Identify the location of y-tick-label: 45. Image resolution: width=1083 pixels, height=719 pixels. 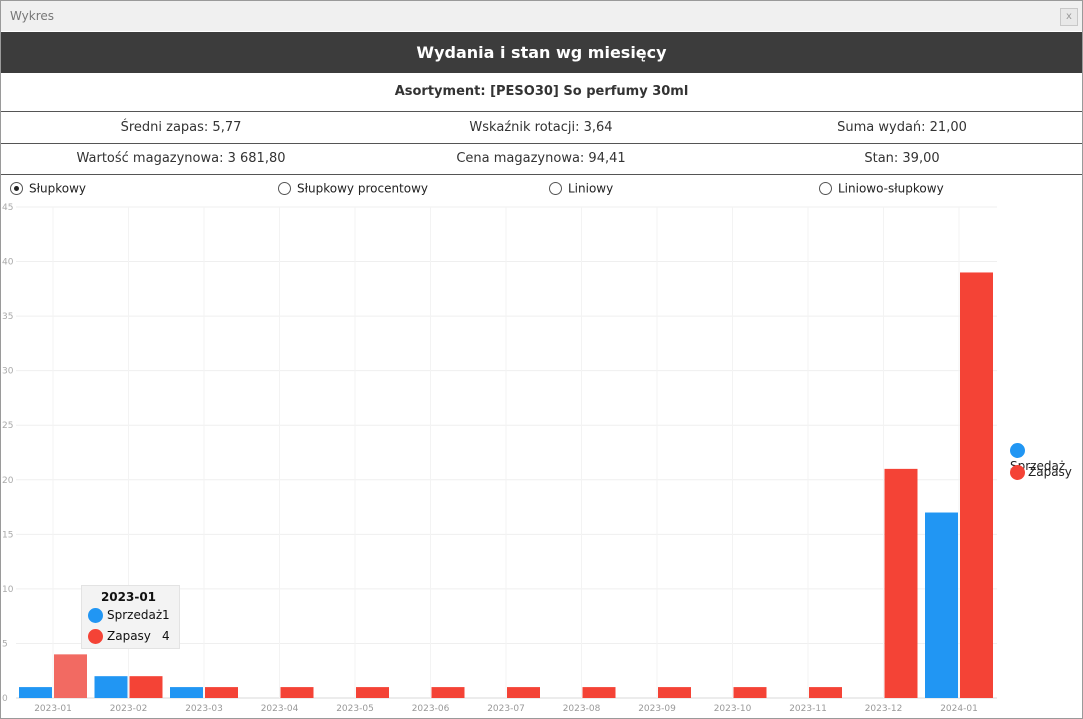
(7, 208).